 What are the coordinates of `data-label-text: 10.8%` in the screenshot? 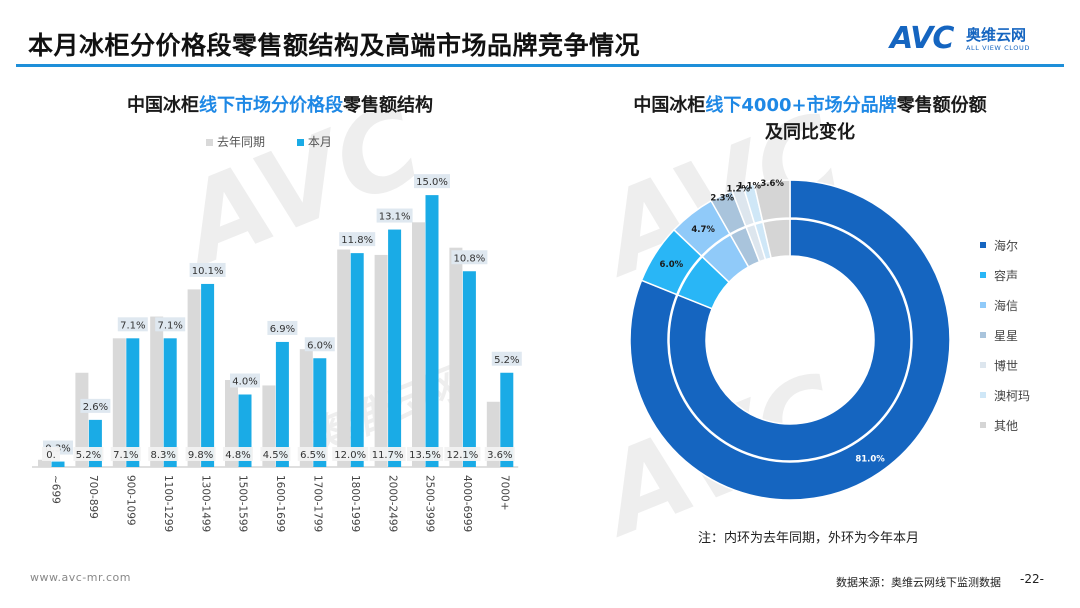 It's located at (470, 258).